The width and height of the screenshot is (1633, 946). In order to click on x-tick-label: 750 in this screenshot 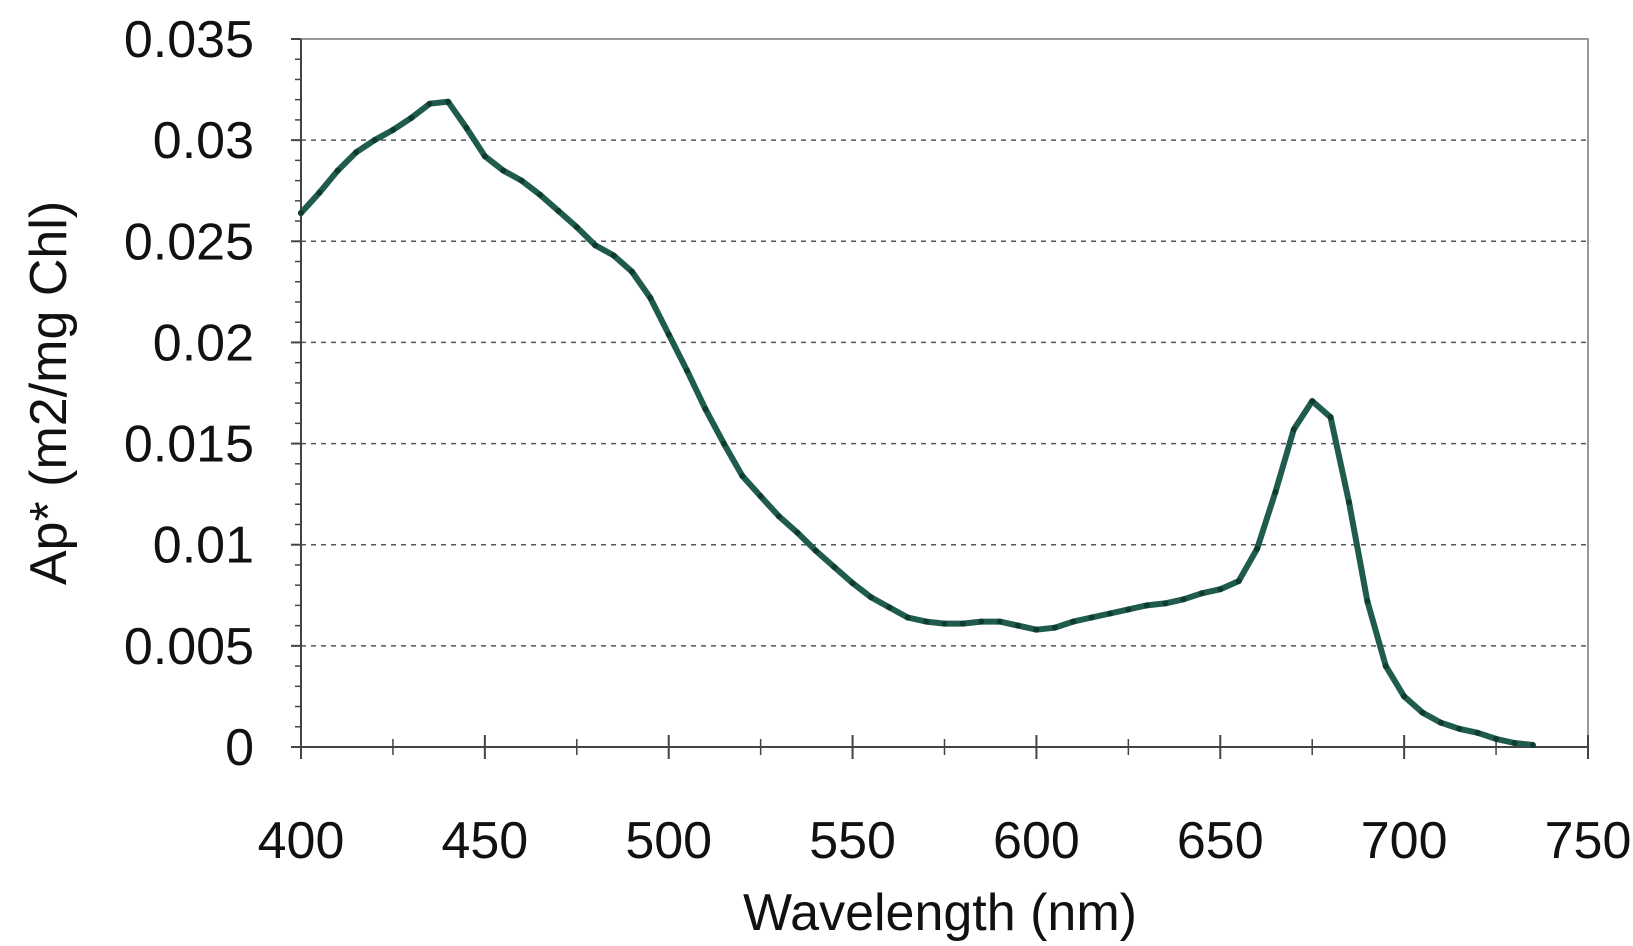, I will do `click(1588, 841)`.